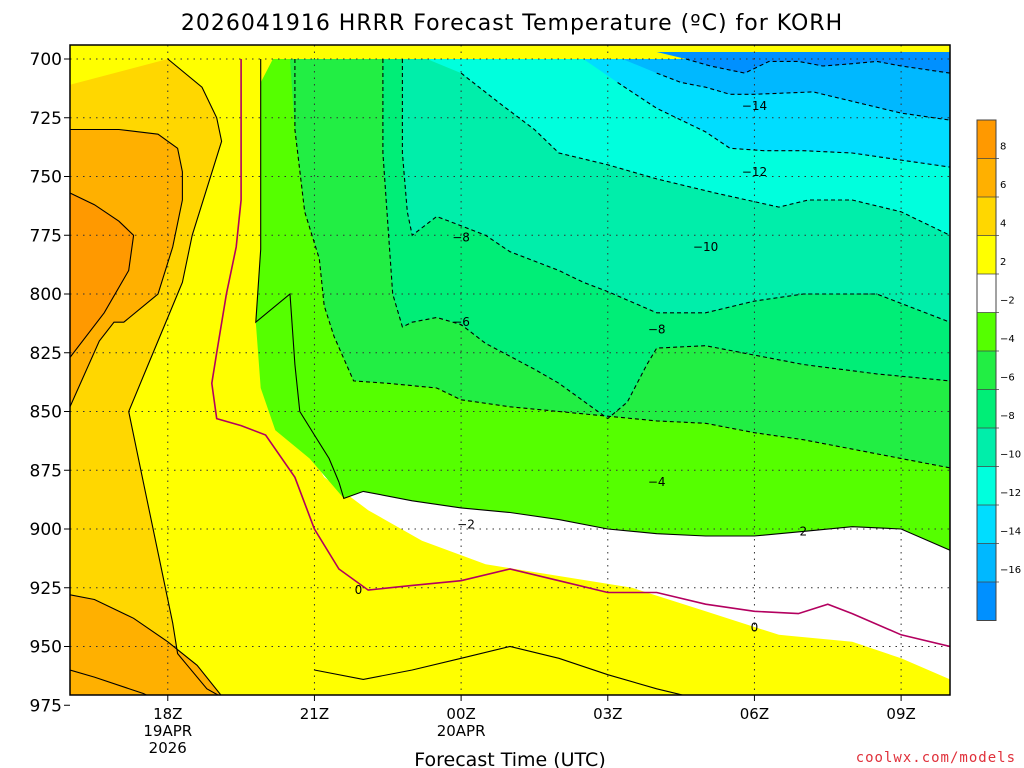  Describe the element at coordinates (1003, 224) in the screenshot. I see `colorbar-label-2: 4` at that location.